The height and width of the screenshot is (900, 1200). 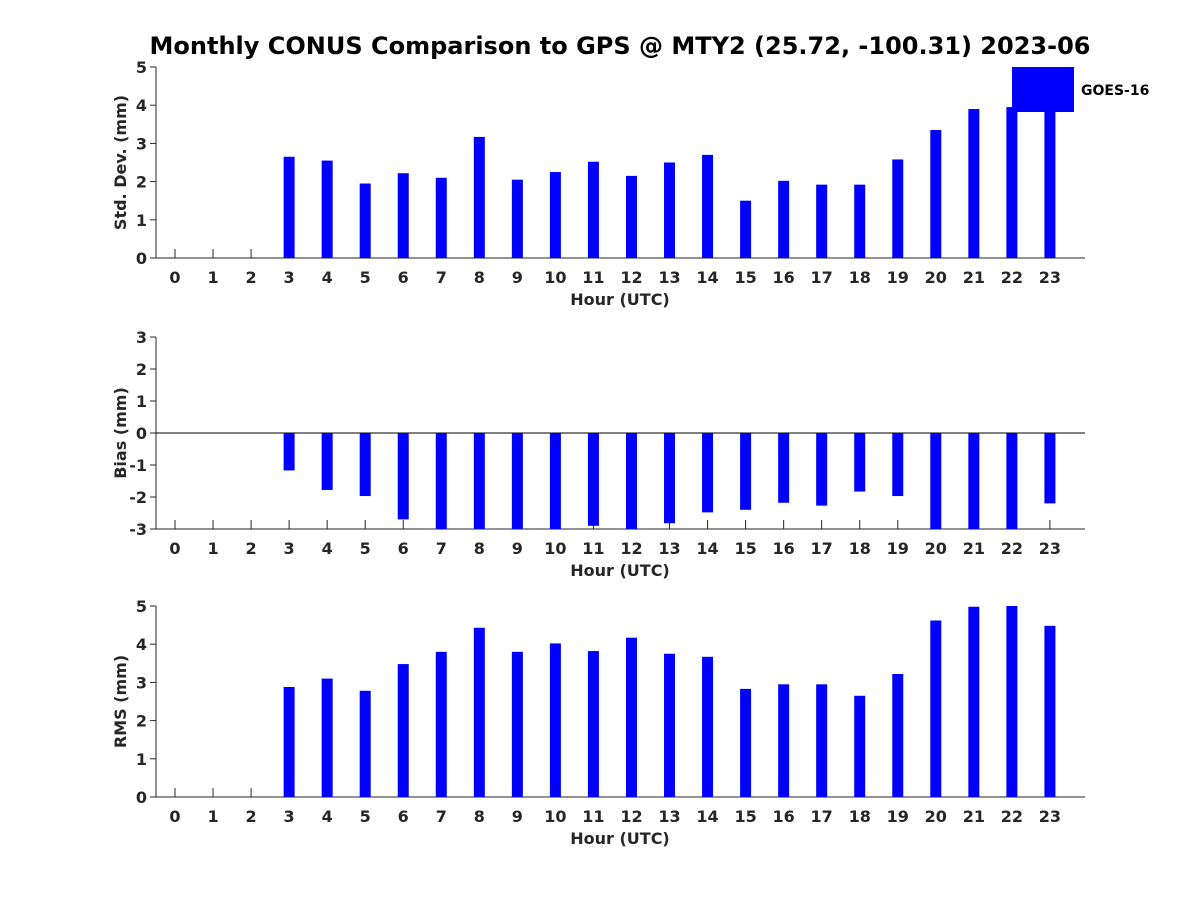 What do you see at coordinates (1043, 89) in the screenshot?
I see `legend-swatch` at bounding box center [1043, 89].